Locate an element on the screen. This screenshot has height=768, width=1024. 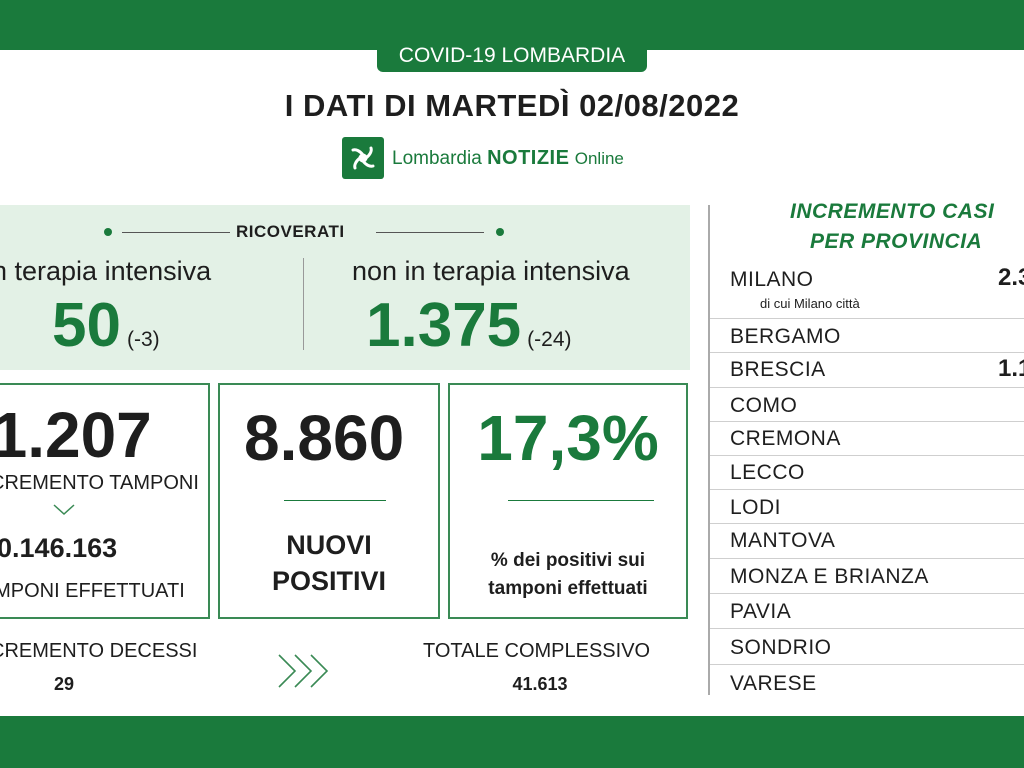
logo-online: Online is located at coordinates (599, 158).